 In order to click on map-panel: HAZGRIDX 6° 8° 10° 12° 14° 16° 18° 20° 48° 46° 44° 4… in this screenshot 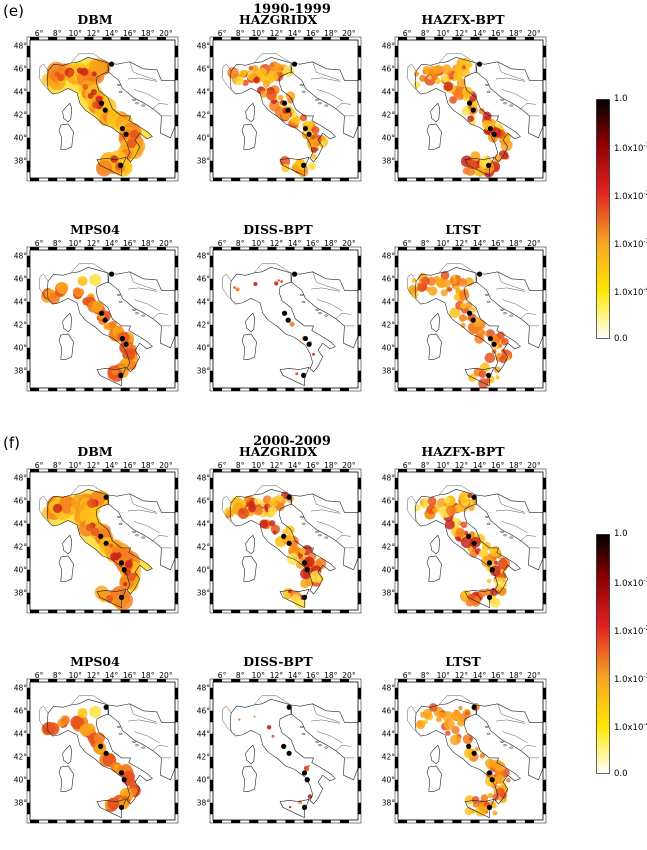, I will do `click(278, 531)`.